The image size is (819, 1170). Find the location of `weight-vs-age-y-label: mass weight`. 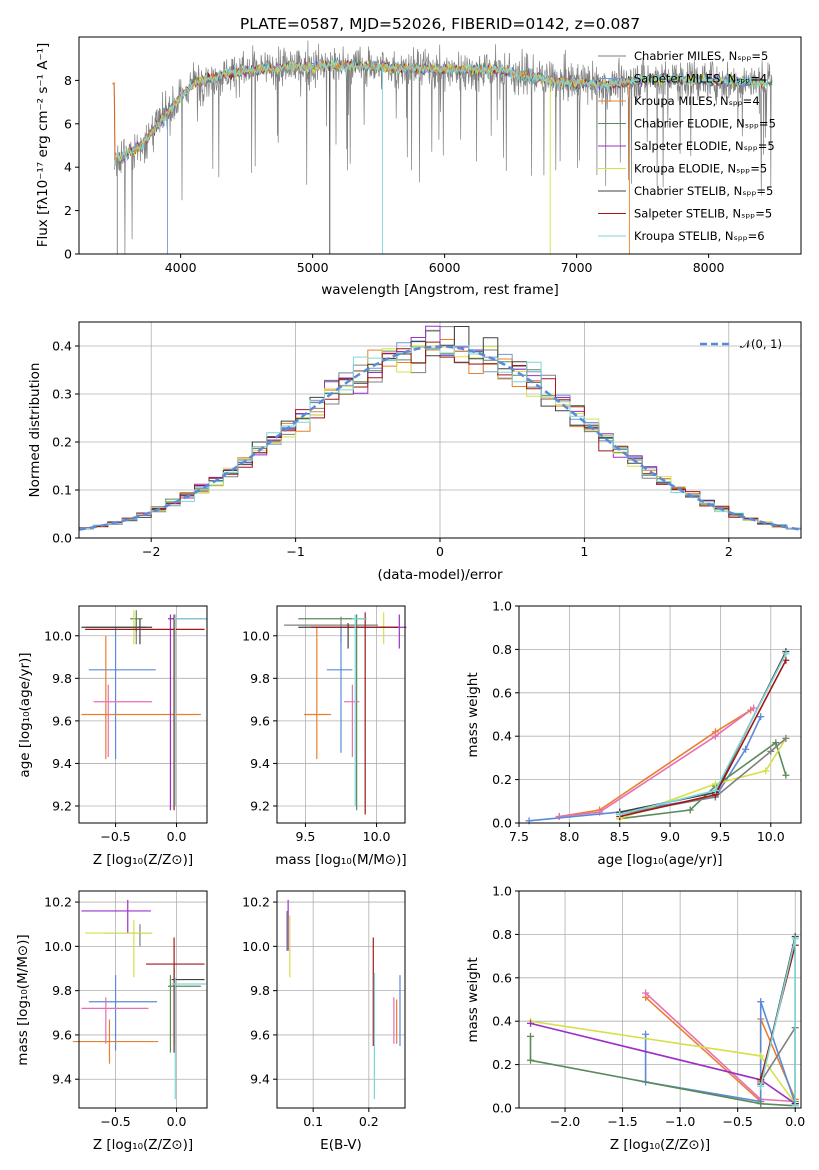

weight-vs-age-y-label: mass weight is located at coordinates (473, 714).